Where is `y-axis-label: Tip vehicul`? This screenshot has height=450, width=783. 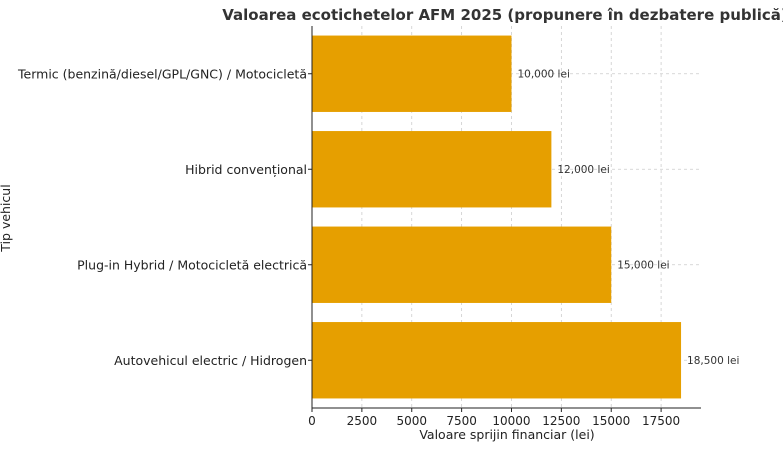
y-axis-label: Tip vehicul is located at coordinates (6, 218).